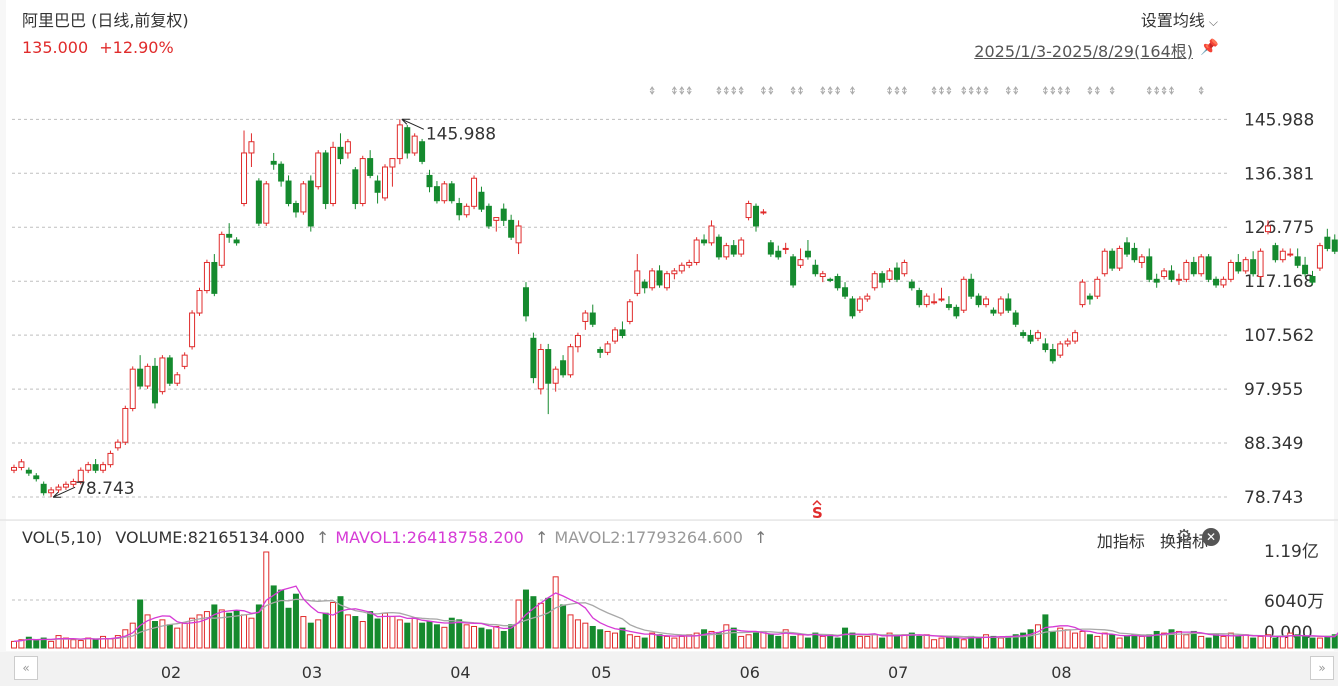  What do you see at coordinates (675, 614) in the screenshot?
I see `mavol1-line` at bounding box center [675, 614].